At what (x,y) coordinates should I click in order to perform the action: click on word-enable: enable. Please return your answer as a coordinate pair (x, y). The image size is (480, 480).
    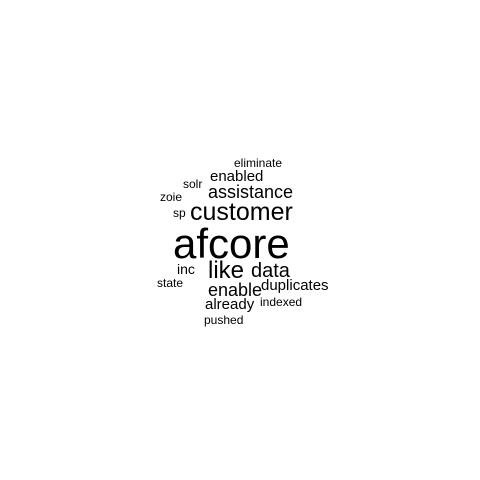
    Looking at the image, I should click on (235, 290).